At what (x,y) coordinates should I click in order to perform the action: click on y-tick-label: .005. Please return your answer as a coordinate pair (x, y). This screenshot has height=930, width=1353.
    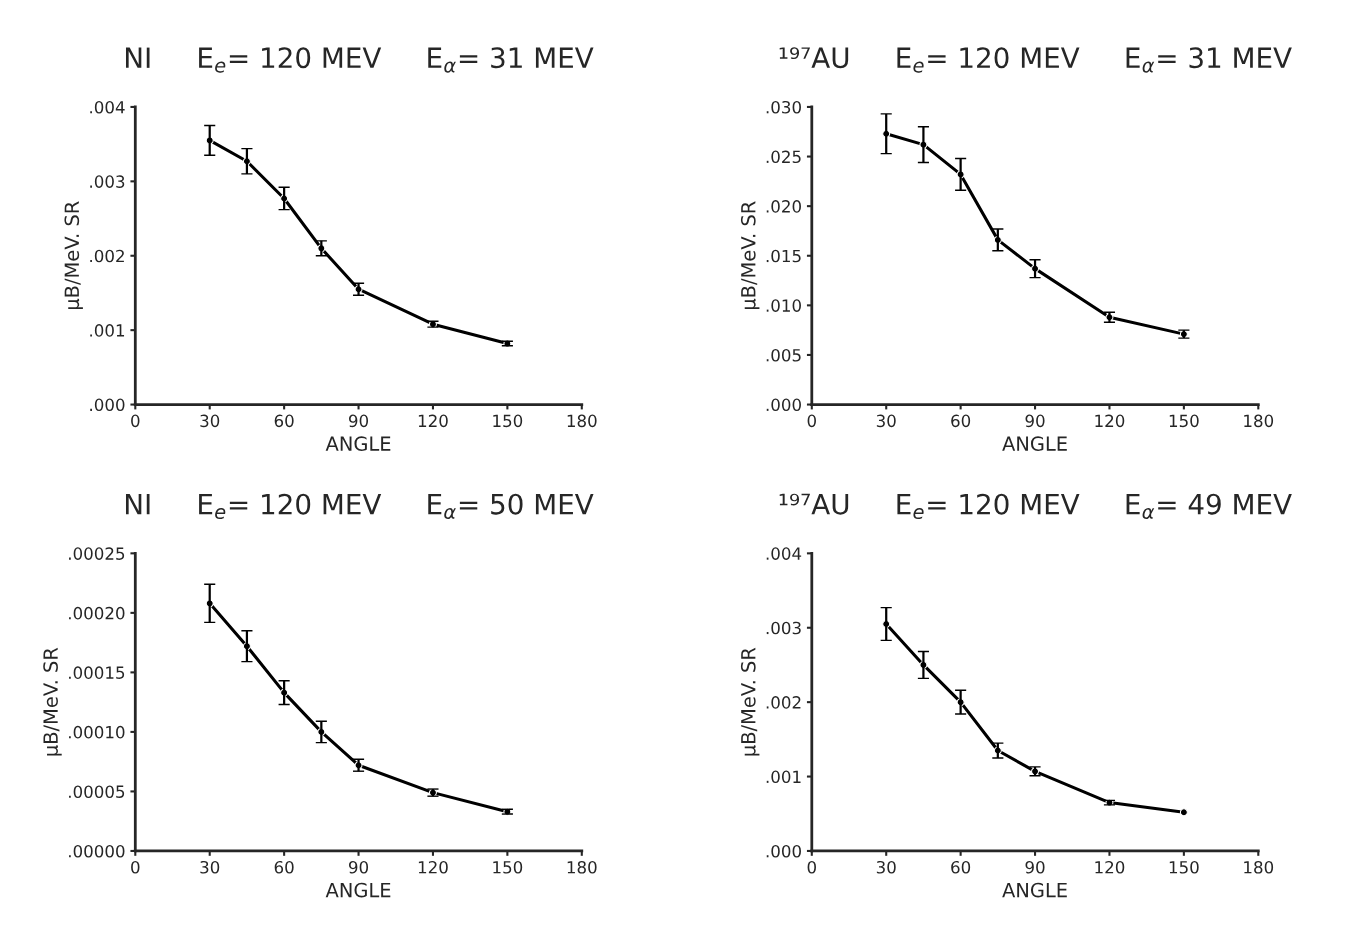
    Looking at the image, I should click on (783, 355).